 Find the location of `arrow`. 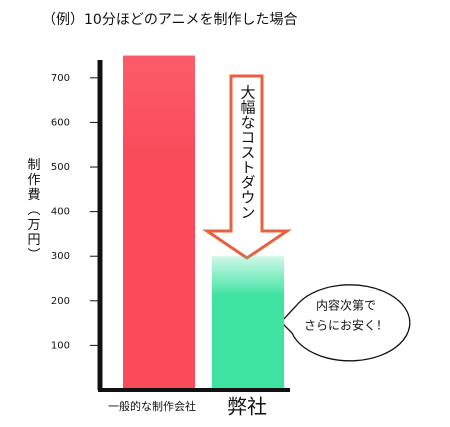

arrow is located at coordinates (247, 167).